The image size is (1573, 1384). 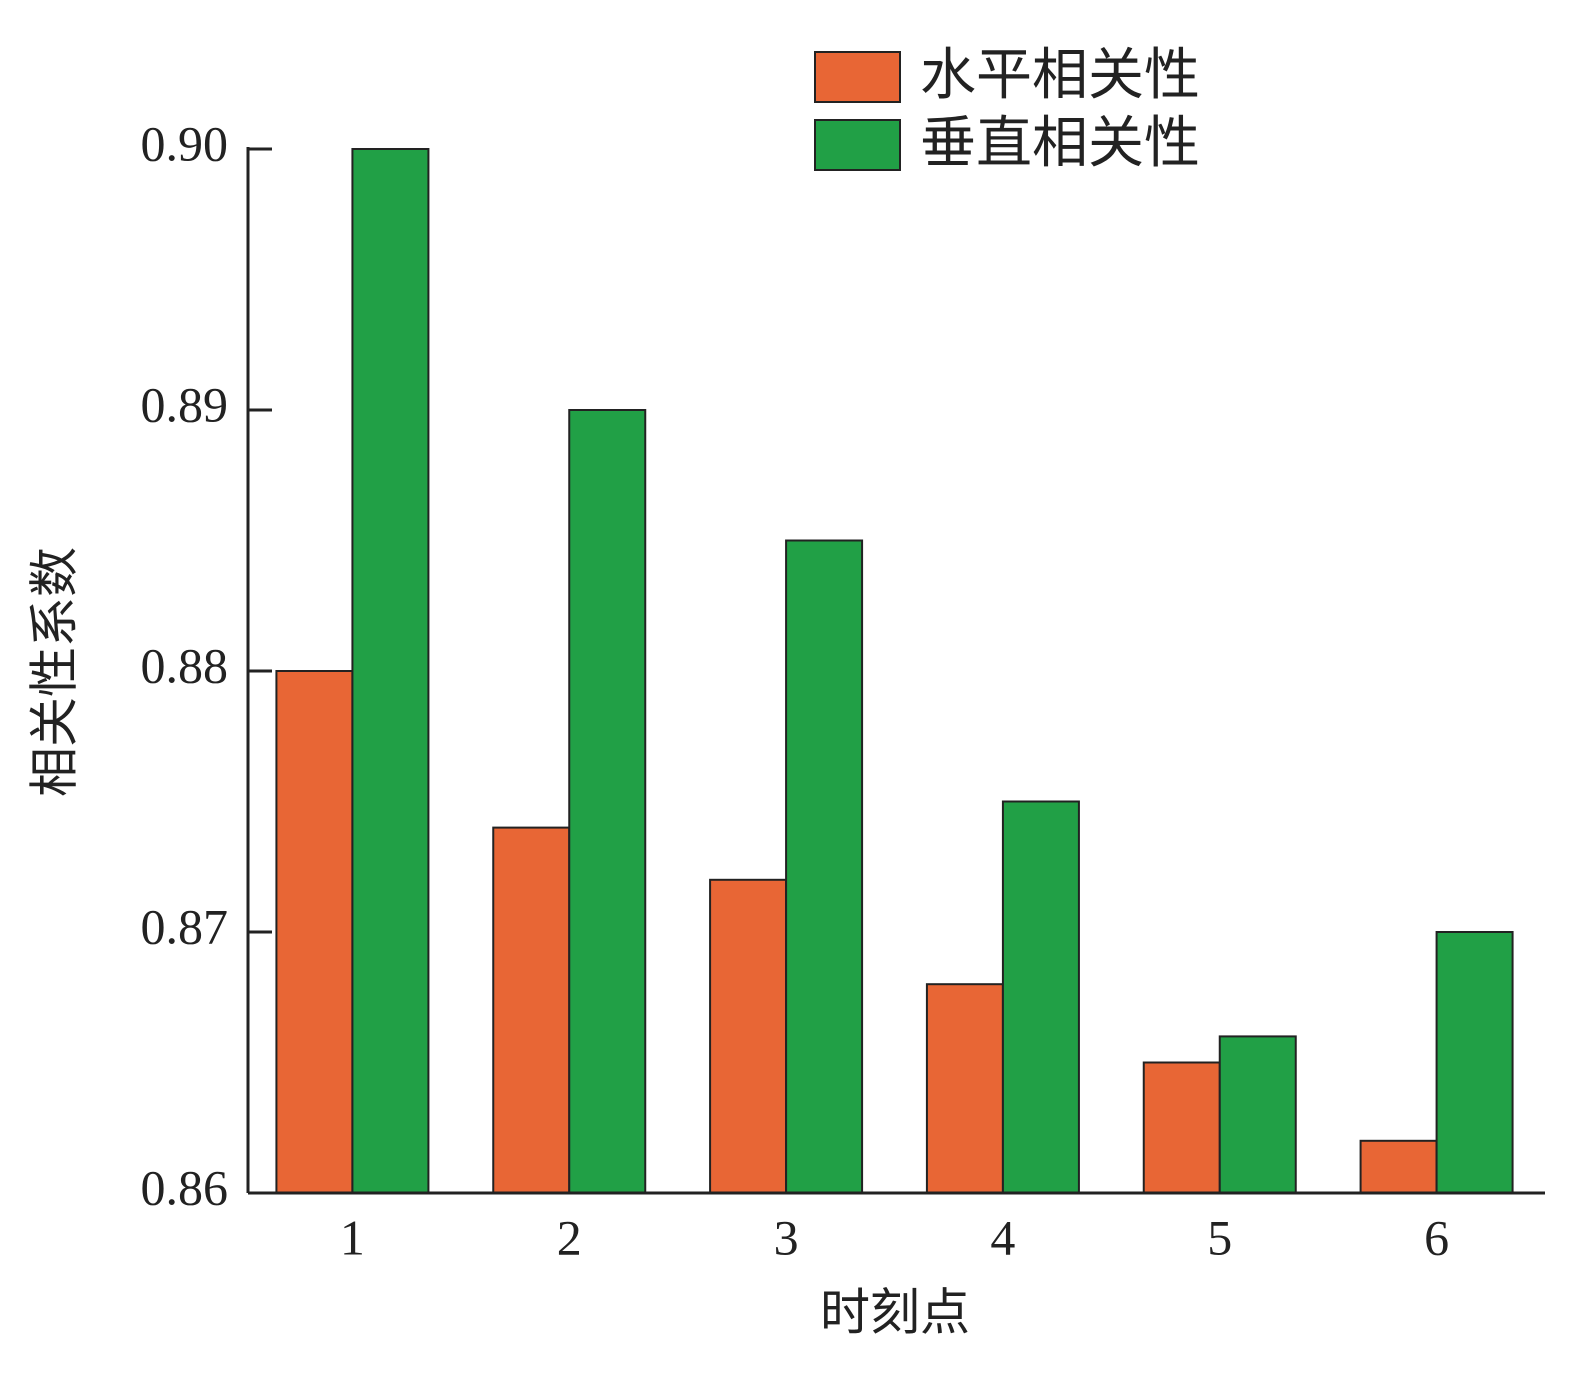 I want to click on y-tick-label: 0.86, so click(x=185, y=1187).